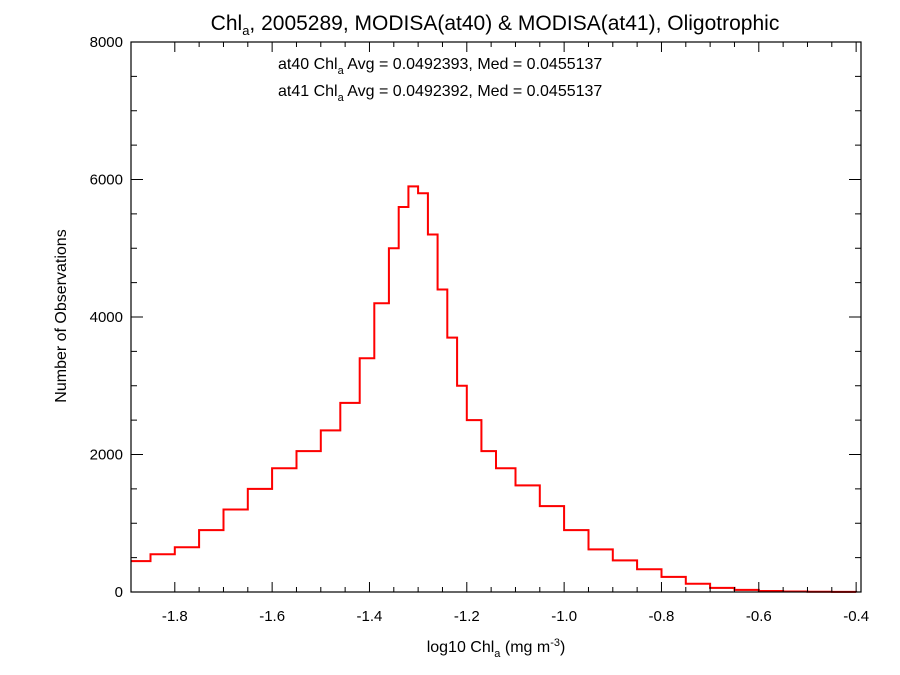 The height and width of the screenshot is (675, 900). I want to click on y-tick-label: 6000, so click(106, 180).